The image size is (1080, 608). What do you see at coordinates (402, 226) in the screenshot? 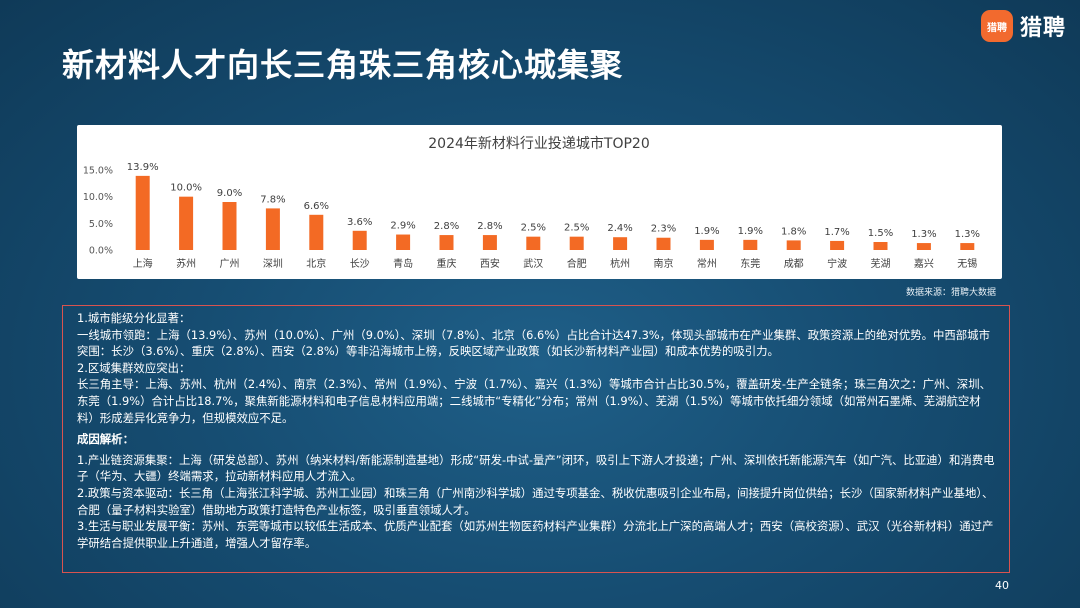
I see `bar-value-label: 2.9%` at bounding box center [402, 226].